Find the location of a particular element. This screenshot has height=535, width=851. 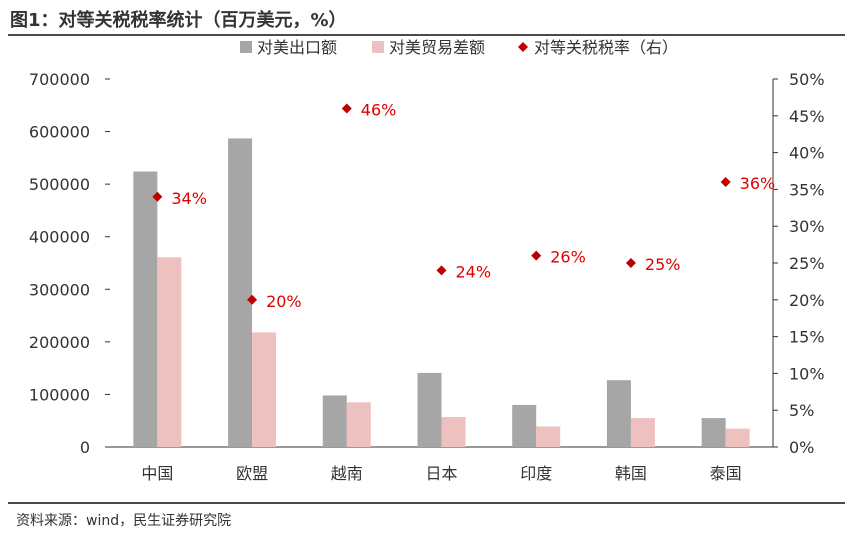

y-left-tick-label: 300000 is located at coordinates (59, 289).